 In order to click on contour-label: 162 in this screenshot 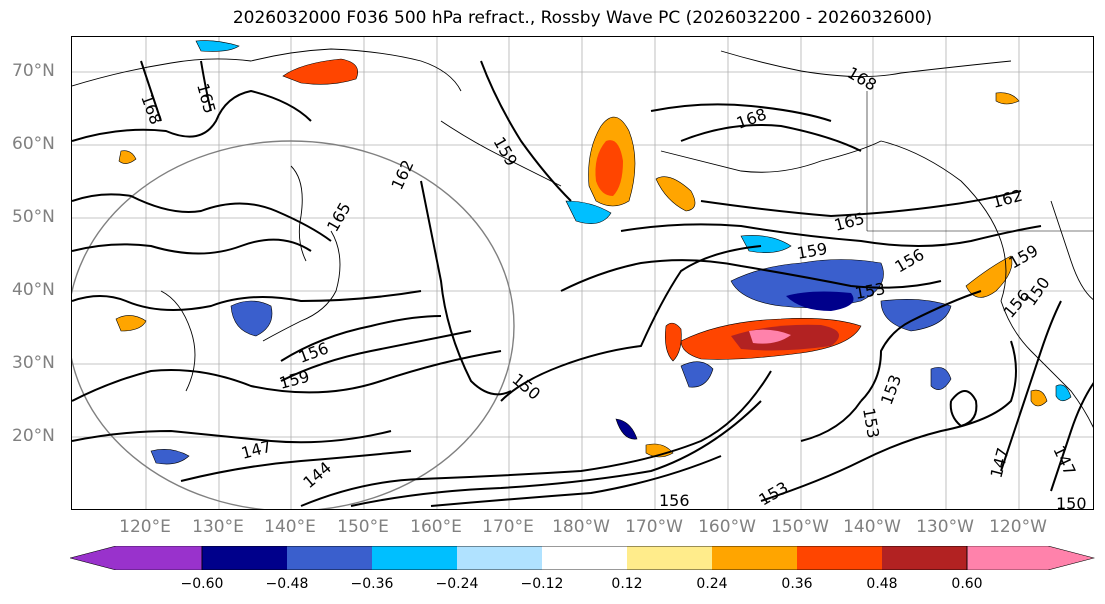, I will do `click(402, 175)`.